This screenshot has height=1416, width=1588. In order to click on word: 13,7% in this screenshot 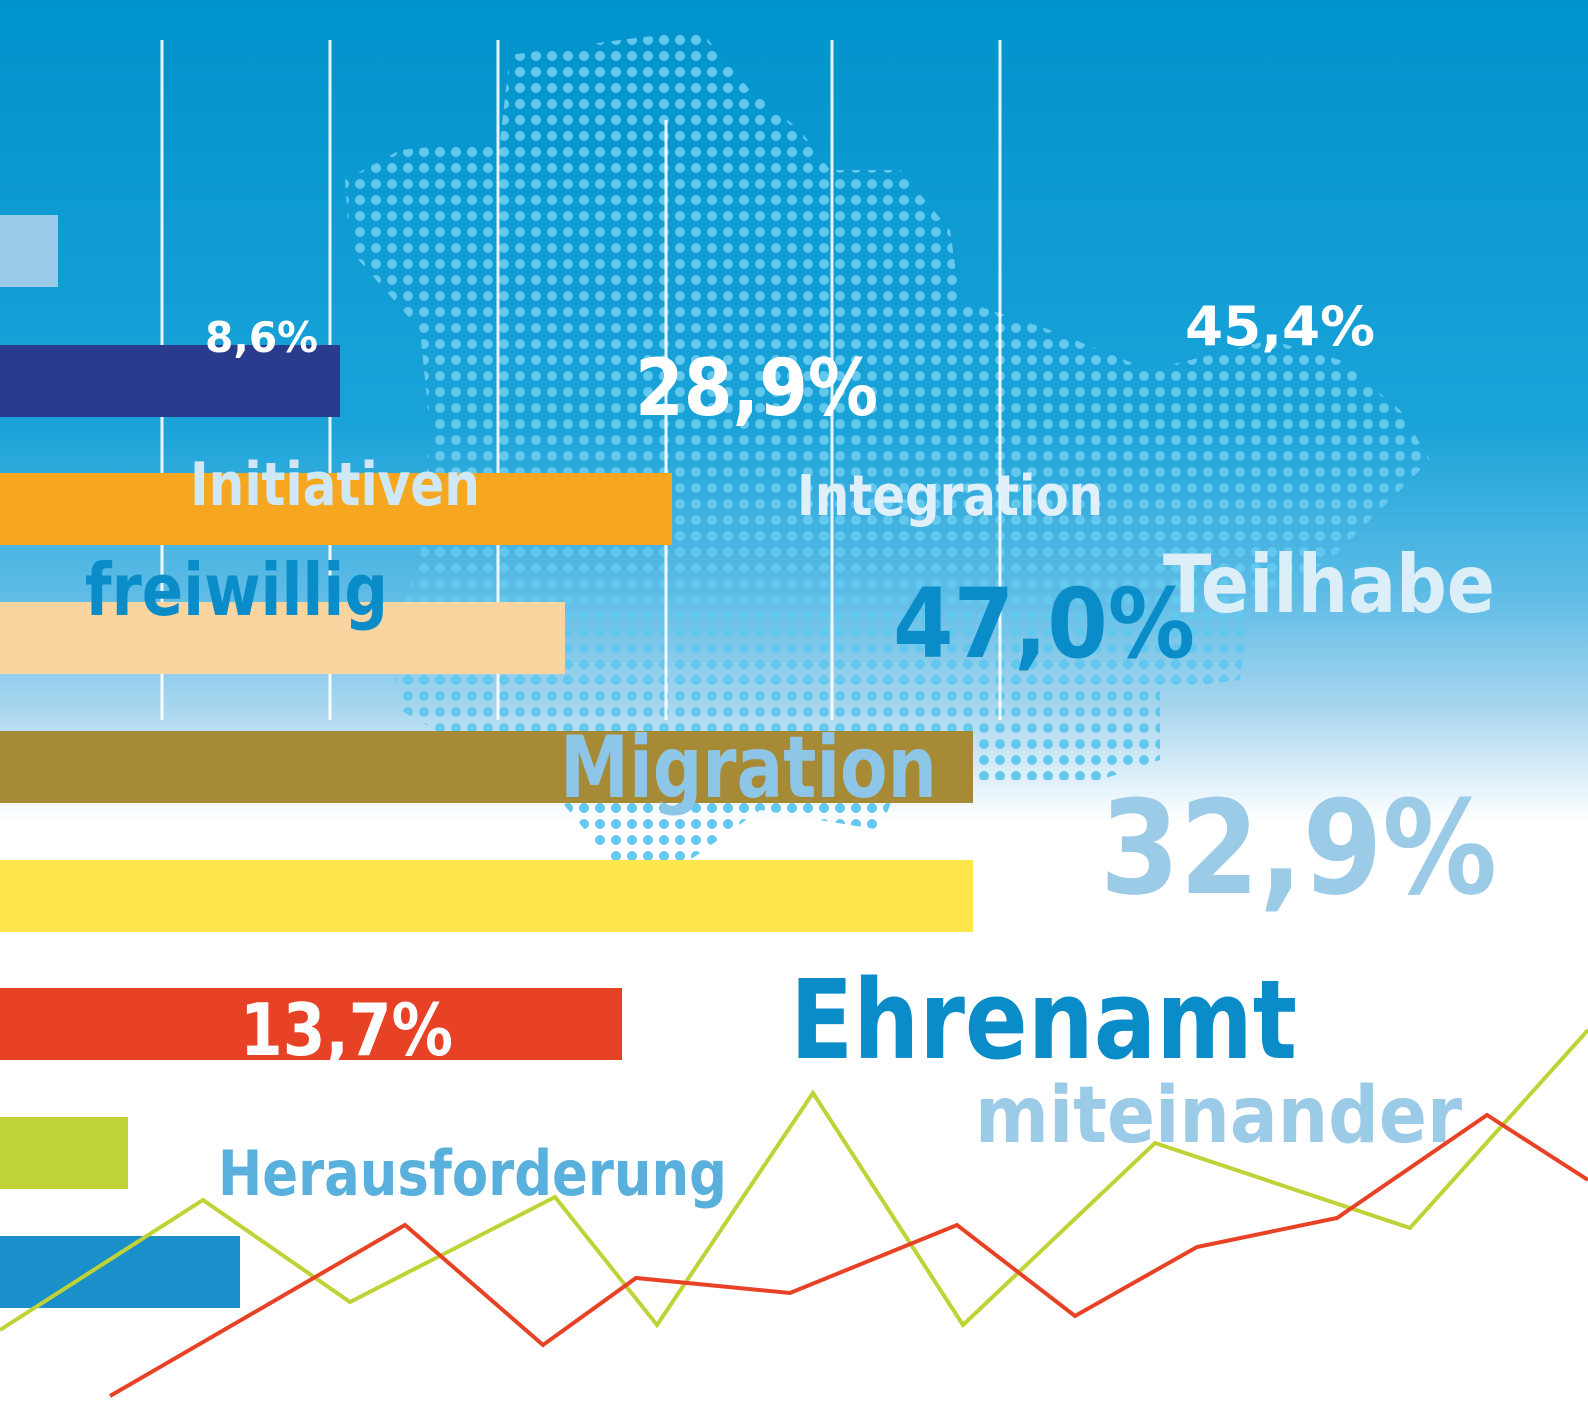, I will do `click(346, 1030)`.